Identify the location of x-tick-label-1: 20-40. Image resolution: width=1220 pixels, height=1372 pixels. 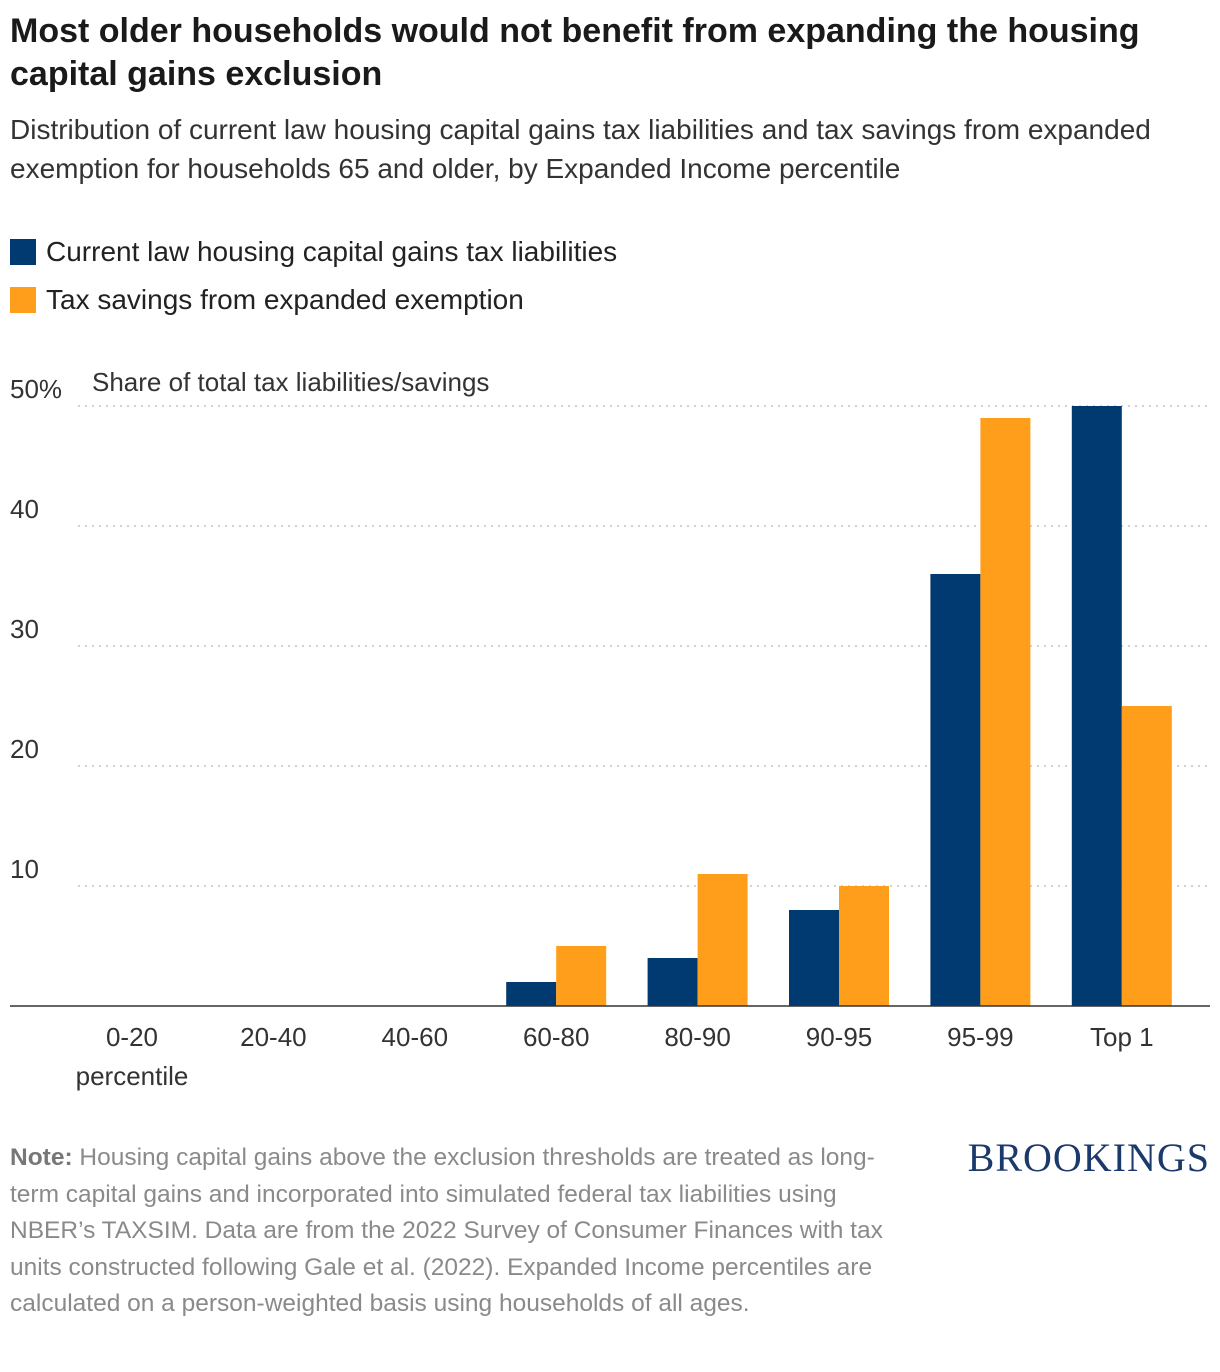
(273, 1037).